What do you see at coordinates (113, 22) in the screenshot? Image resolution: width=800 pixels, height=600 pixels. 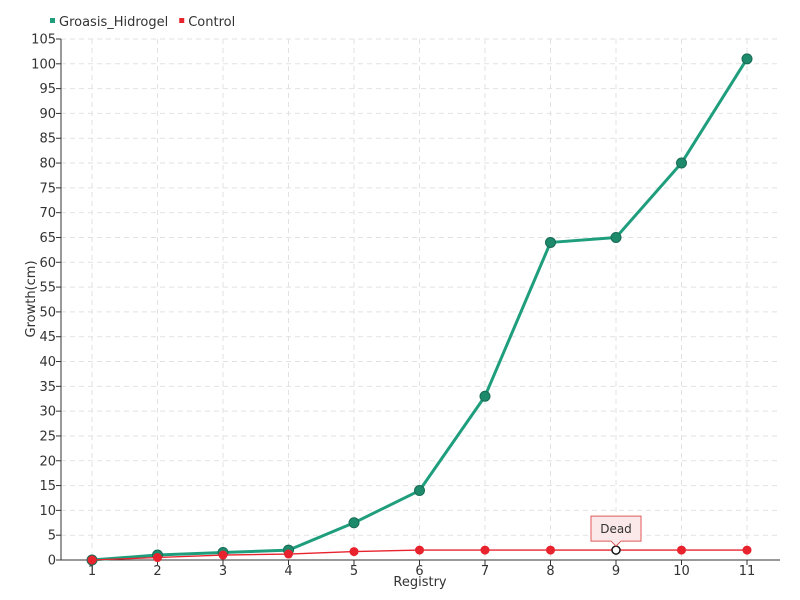 I see `legend-label: Groasis_Hidrogel` at bounding box center [113, 22].